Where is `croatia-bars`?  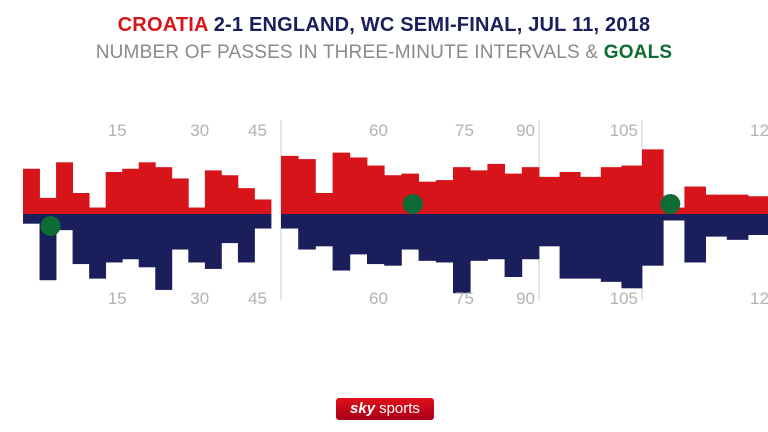 croatia-bars is located at coordinates (395, 182).